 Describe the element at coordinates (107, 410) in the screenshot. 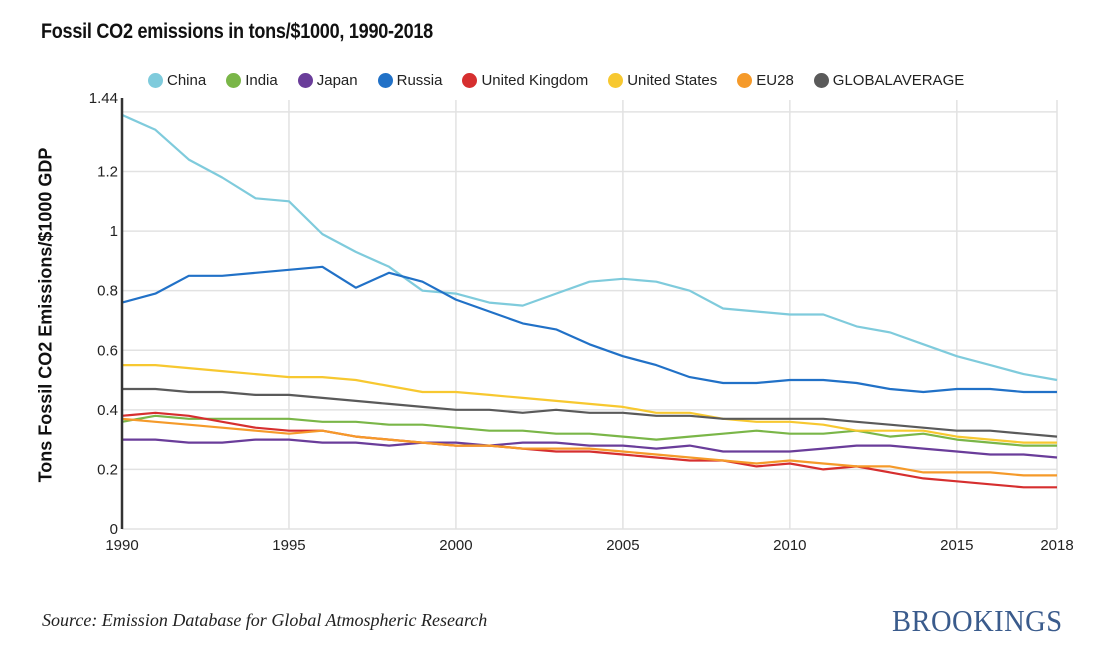

I see `y-tick-label: 0.4` at that location.